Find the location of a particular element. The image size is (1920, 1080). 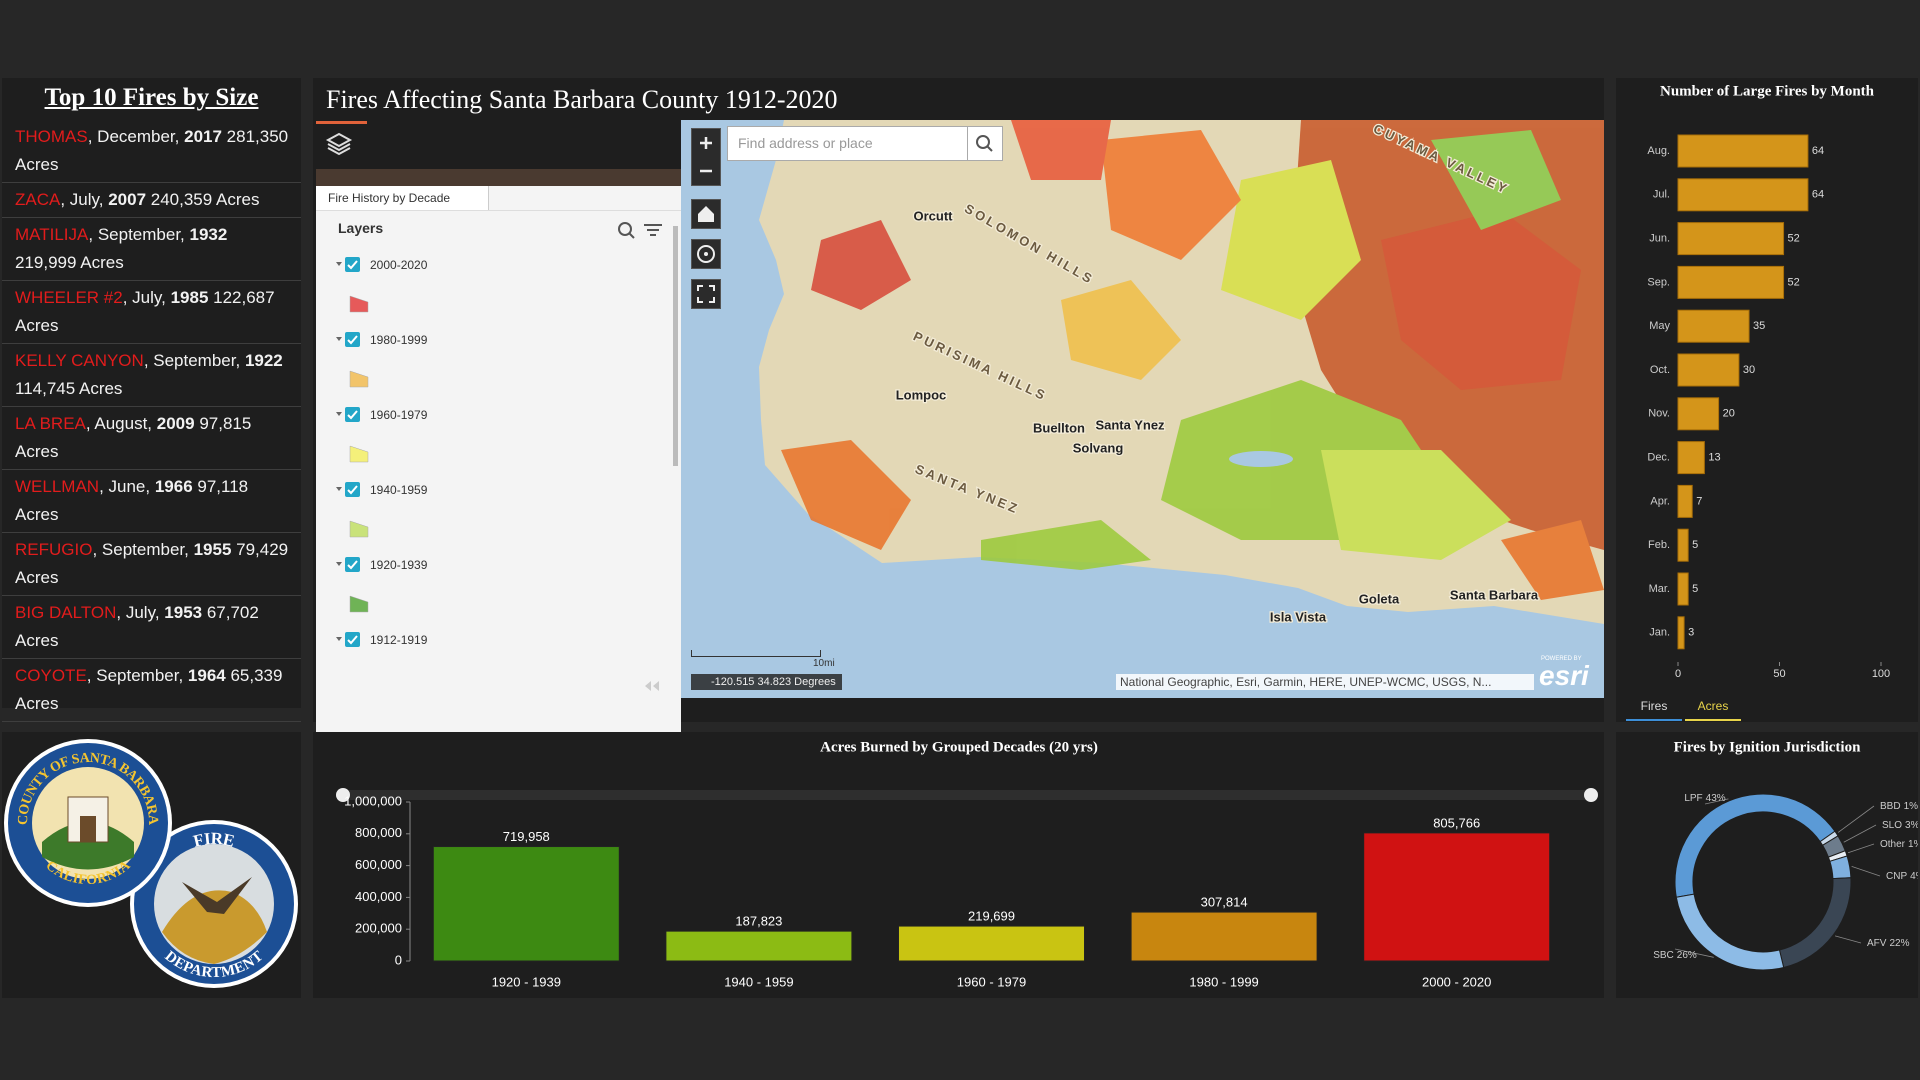

y-tick-label: Apr. is located at coordinates (1660, 501).